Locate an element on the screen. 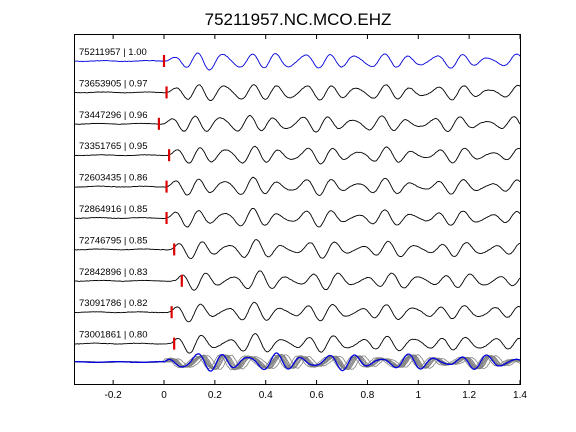 This screenshot has height=432, width=576. trace-row: 72746795 | 0.85 is located at coordinates (297, 247).